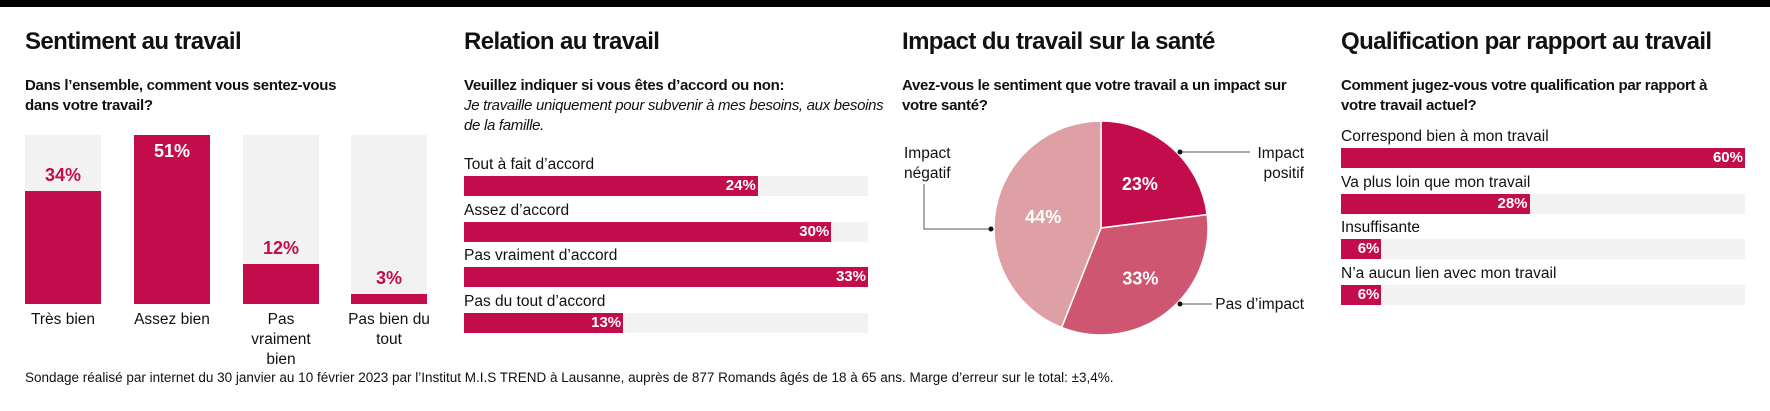 The height and width of the screenshot is (411, 1770). Describe the element at coordinates (281, 339) in the screenshot. I see `category-label: Pas vraiment bien` at that location.